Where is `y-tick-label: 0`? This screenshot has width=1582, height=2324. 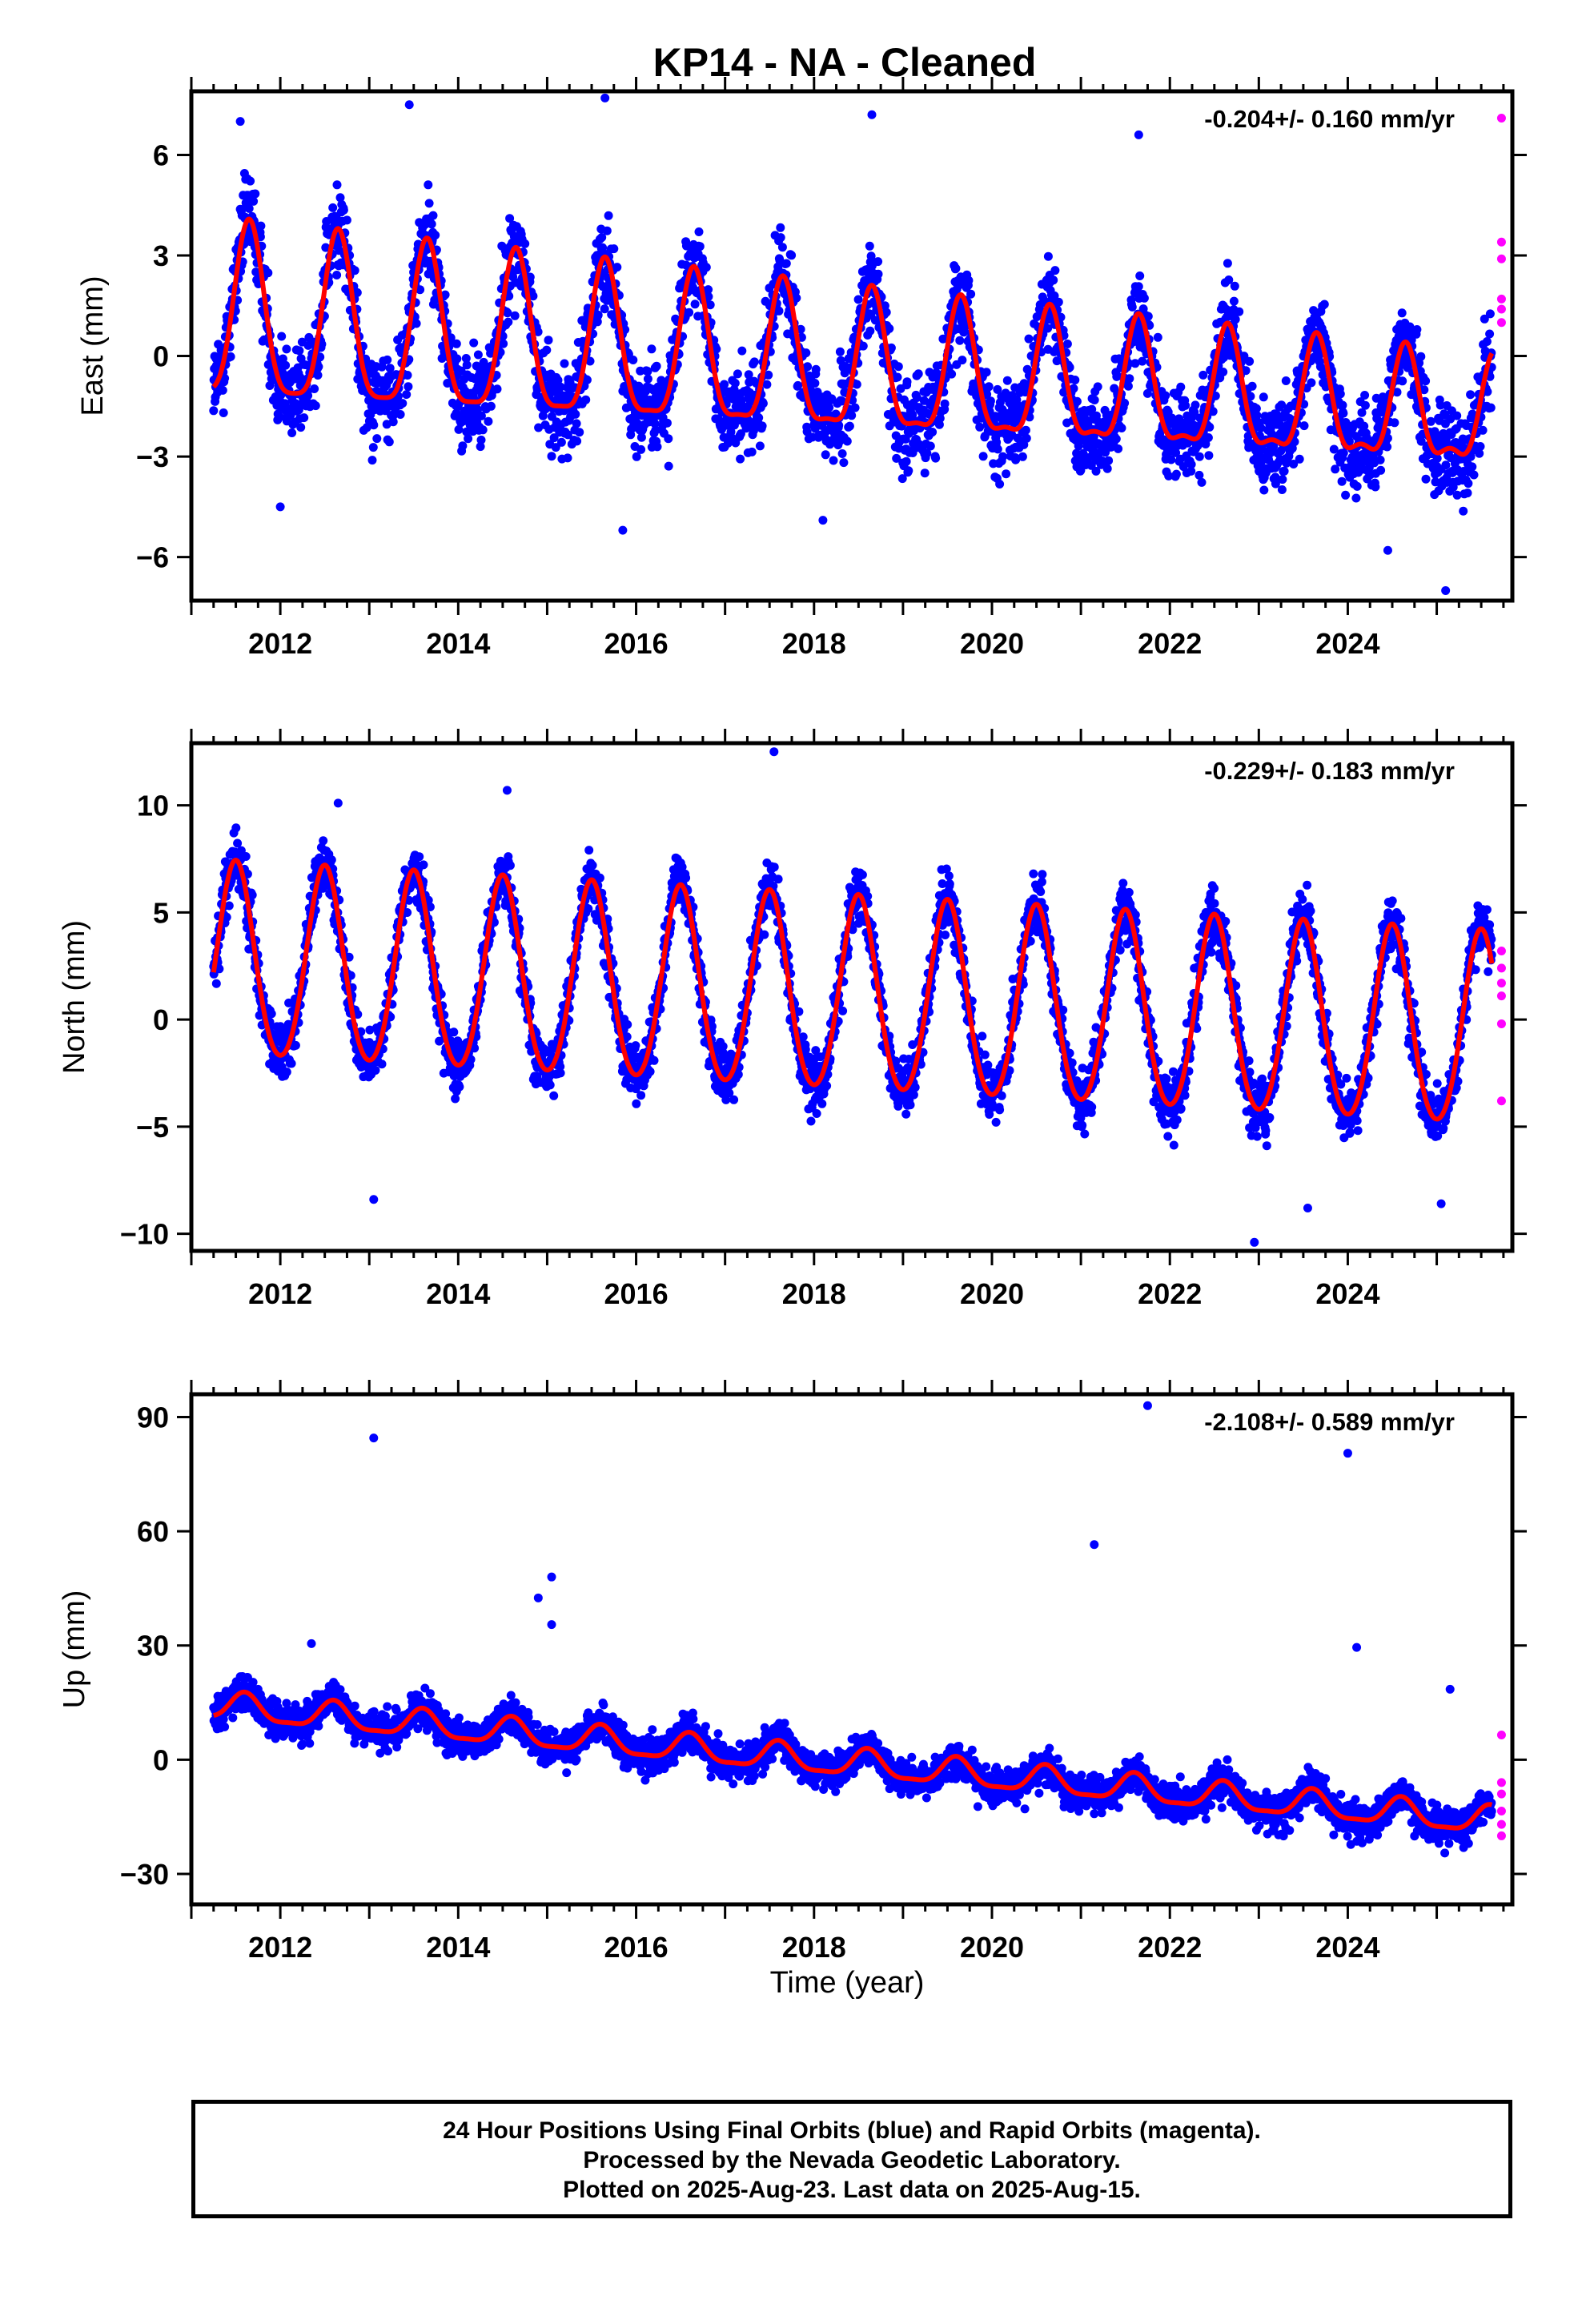
y-tick-label: 0 is located at coordinates (161, 356).